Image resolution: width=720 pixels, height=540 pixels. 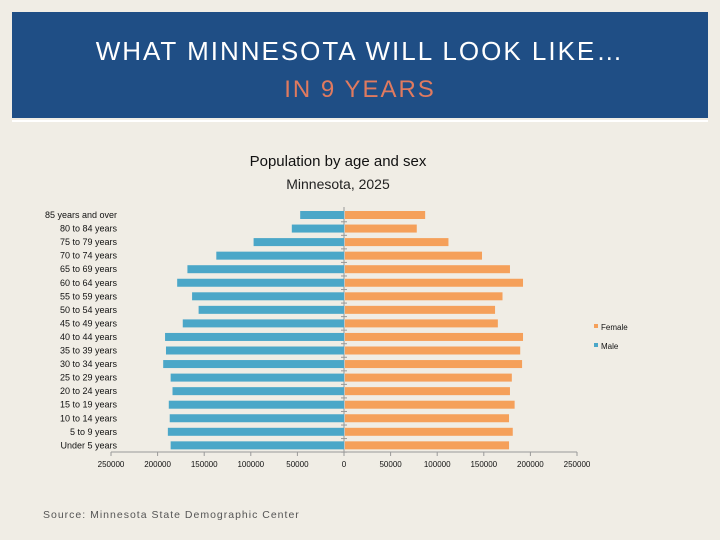 I want to click on category-label: 65 to 69 years, so click(x=89, y=269).